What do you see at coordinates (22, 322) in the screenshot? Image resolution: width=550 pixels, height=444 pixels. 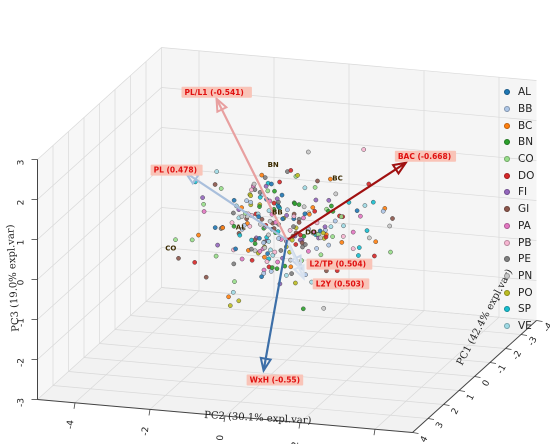 I see `z-tick-label: -1` at bounding box center [22, 322].